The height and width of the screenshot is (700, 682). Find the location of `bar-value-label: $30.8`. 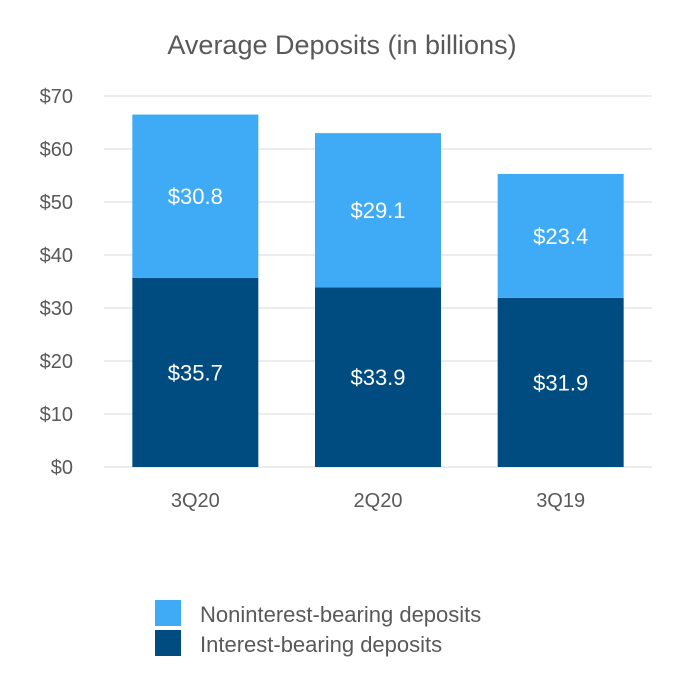

bar-value-label: $30.8 is located at coordinates (195, 196).